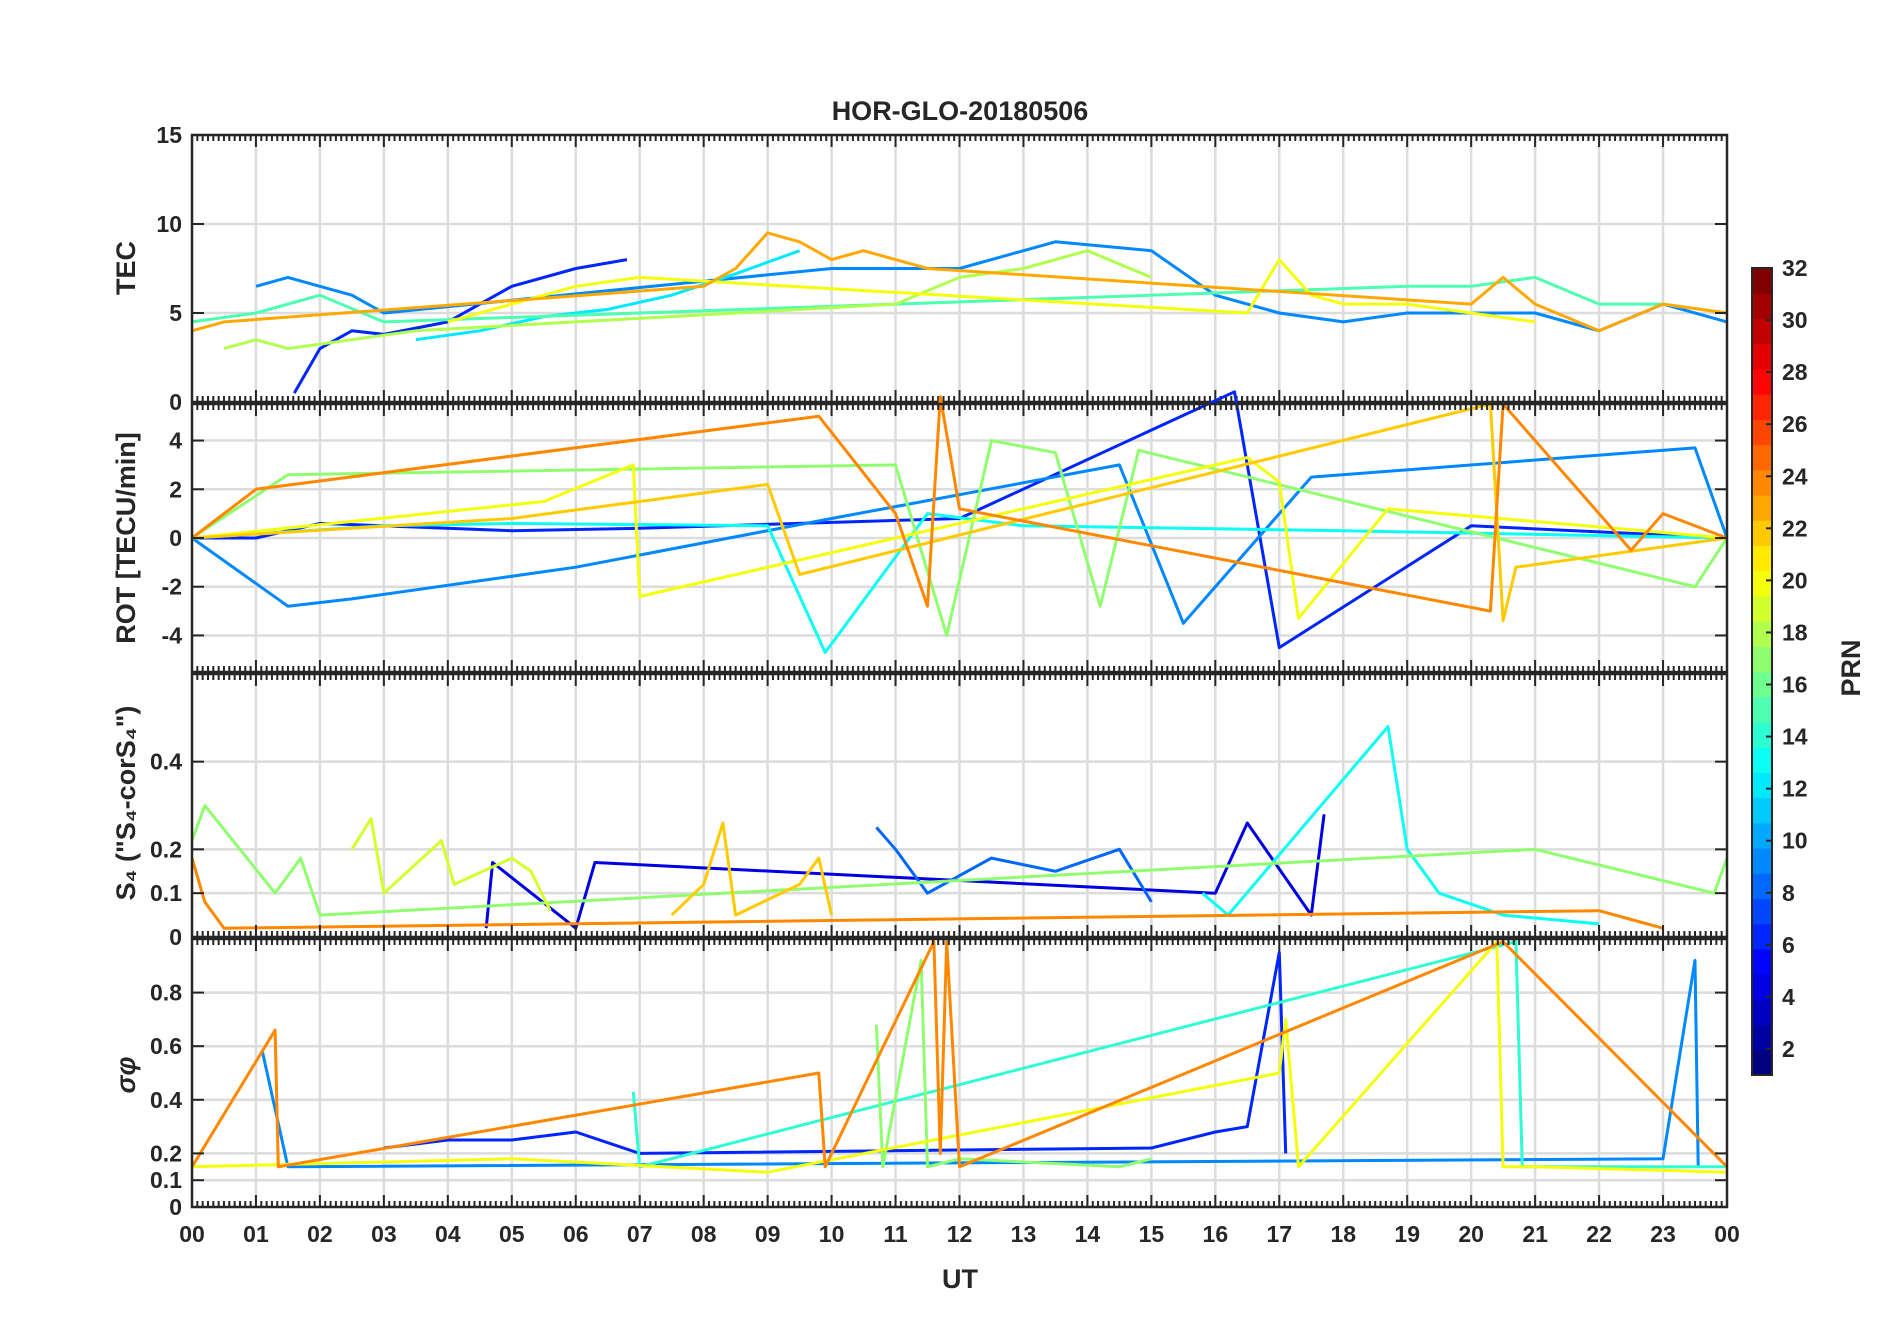 This screenshot has width=1902, height=1330. I want to click on y-tick-label: 0.6, so click(166, 1046).